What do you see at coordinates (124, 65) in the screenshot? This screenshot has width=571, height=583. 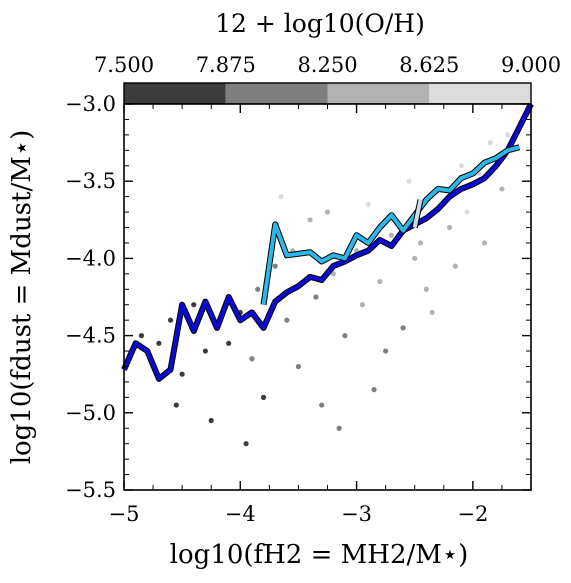 I see `colorbar-tick-label: 7.500` at bounding box center [124, 65].